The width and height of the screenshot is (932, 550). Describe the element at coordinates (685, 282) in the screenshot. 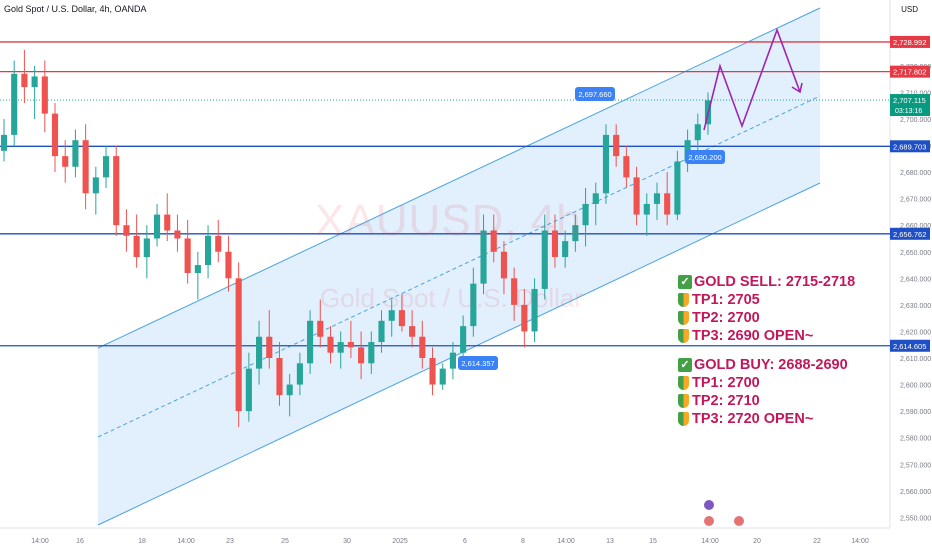

I see `check-icon: ✓` at that location.